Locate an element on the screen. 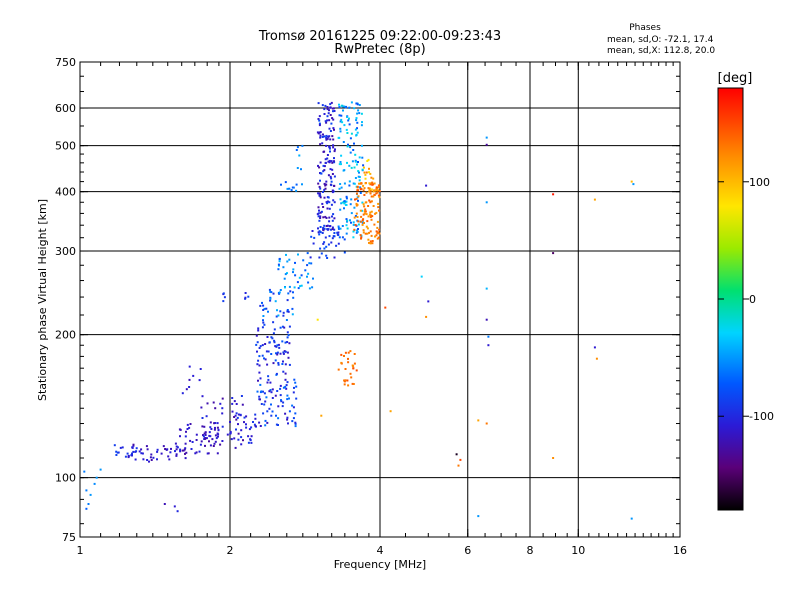 This screenshot has width=800, height=600. chart-title: Tromsø 20161225 09:22:00-09:23:43 is located at coordinates (379, 36).